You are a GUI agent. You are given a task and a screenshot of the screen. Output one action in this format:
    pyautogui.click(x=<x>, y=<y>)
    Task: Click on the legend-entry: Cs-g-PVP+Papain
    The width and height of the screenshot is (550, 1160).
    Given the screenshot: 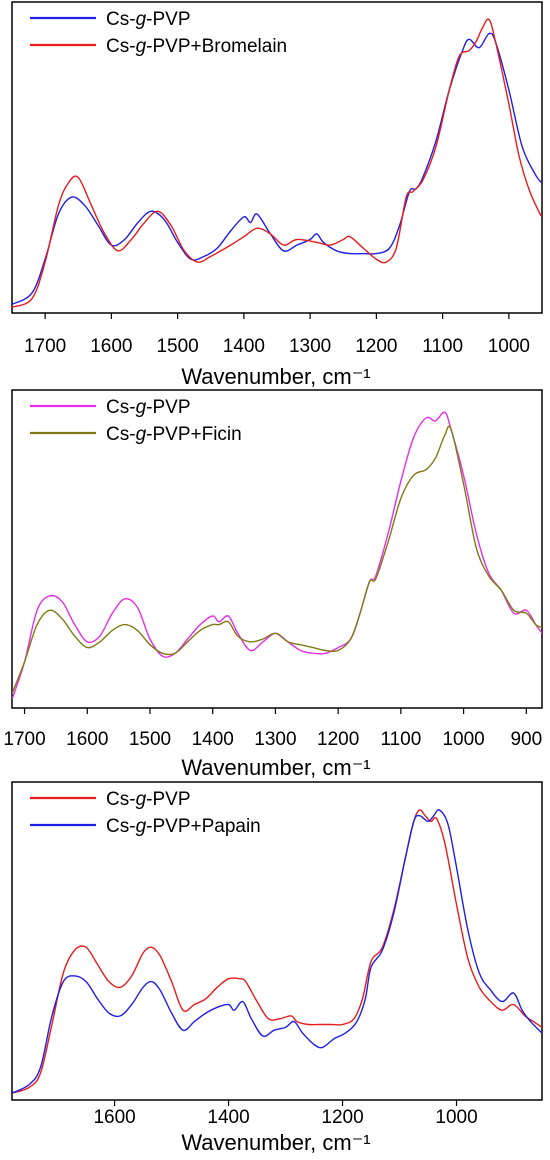 What is the action you would take?
    pyautogui.click(x=183, y=826)
    